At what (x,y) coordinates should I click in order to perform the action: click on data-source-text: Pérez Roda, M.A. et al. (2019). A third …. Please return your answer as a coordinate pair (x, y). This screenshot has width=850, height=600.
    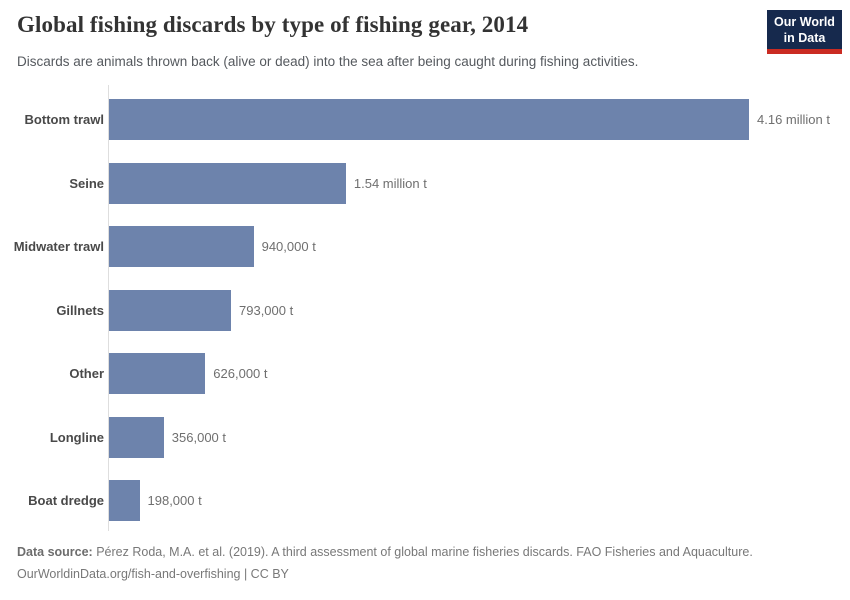
    Looking at the image, I should click on (424, 552).